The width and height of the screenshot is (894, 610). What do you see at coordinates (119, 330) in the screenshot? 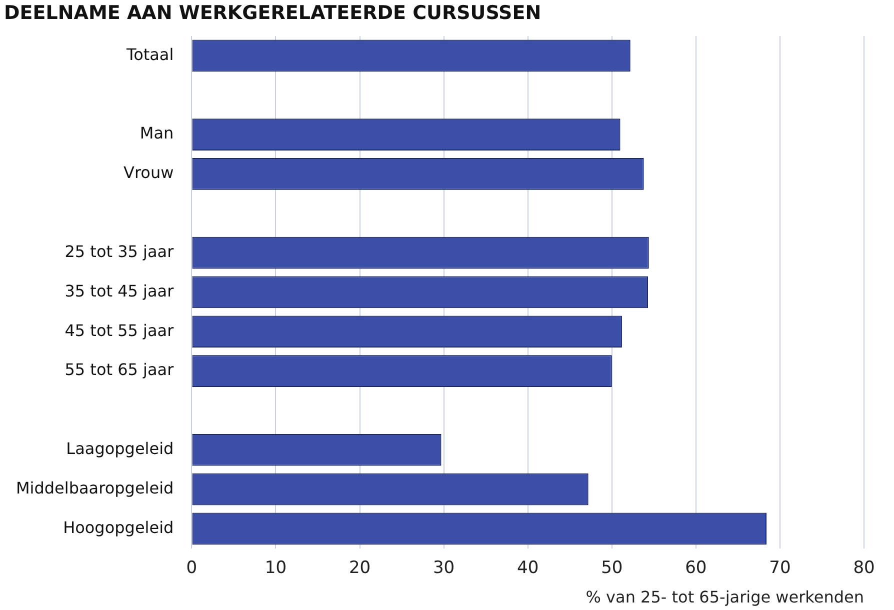
I see `y-tick-label: 45 tot 55 jaar` at bounding box center [119, 330].